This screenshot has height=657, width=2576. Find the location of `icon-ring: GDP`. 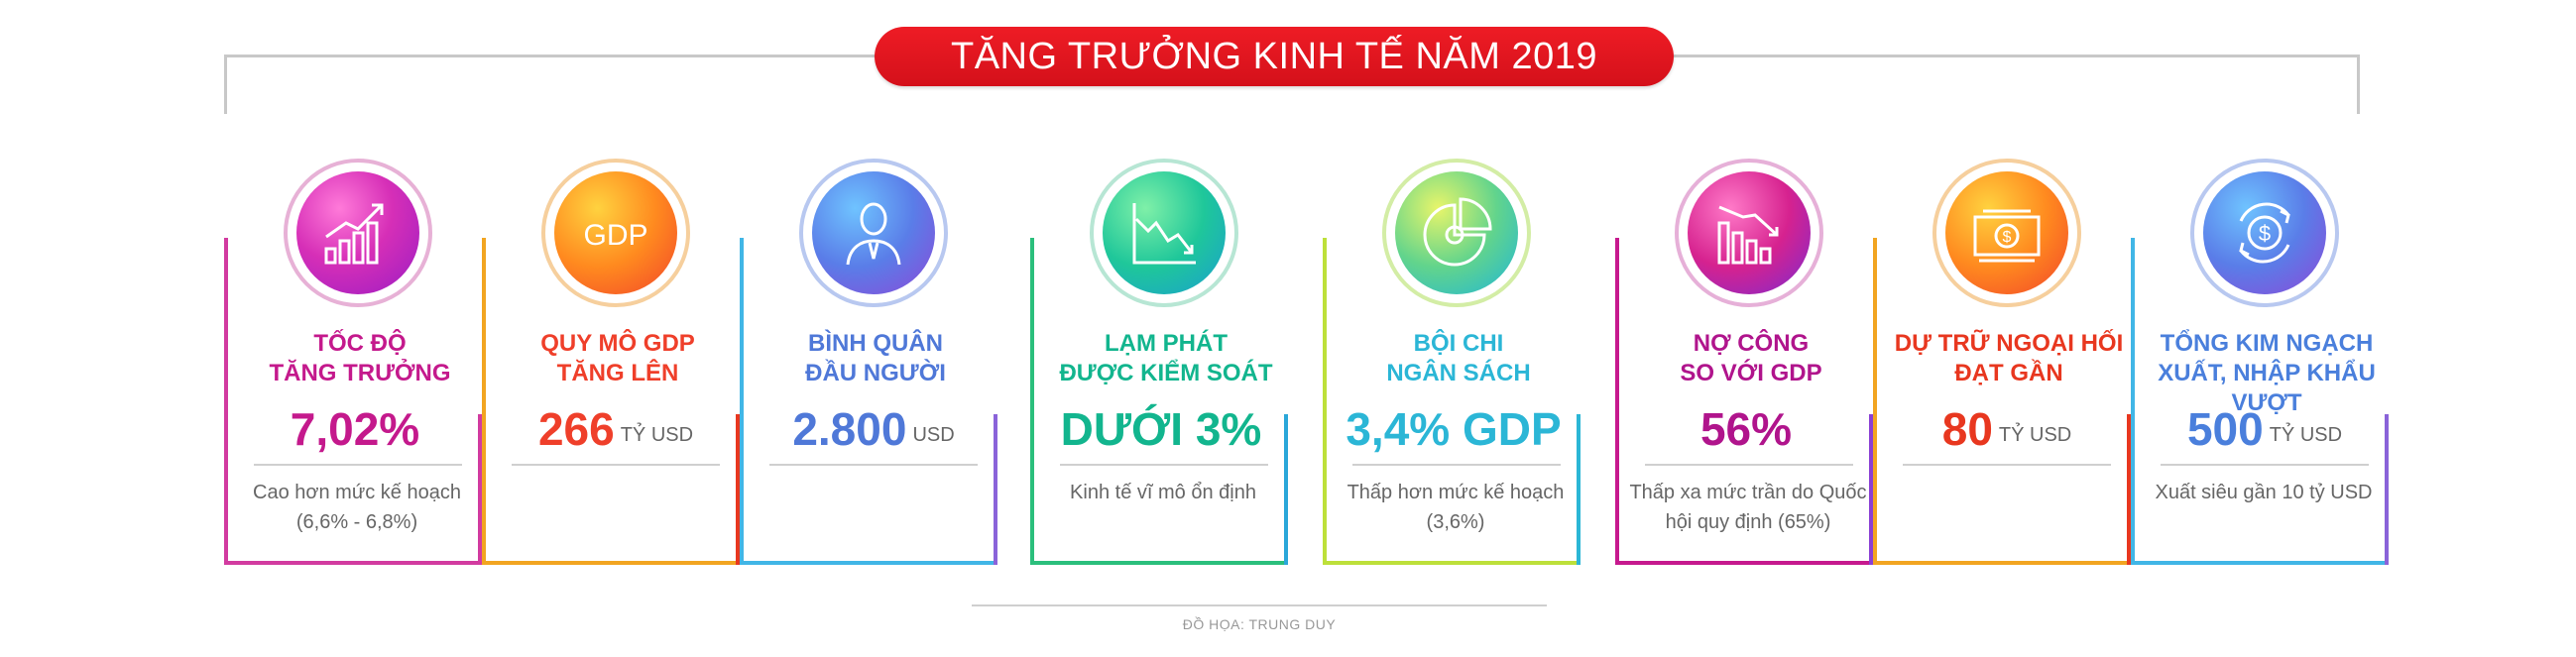

icon-ring: GDP is located at coordinates (615, 233).